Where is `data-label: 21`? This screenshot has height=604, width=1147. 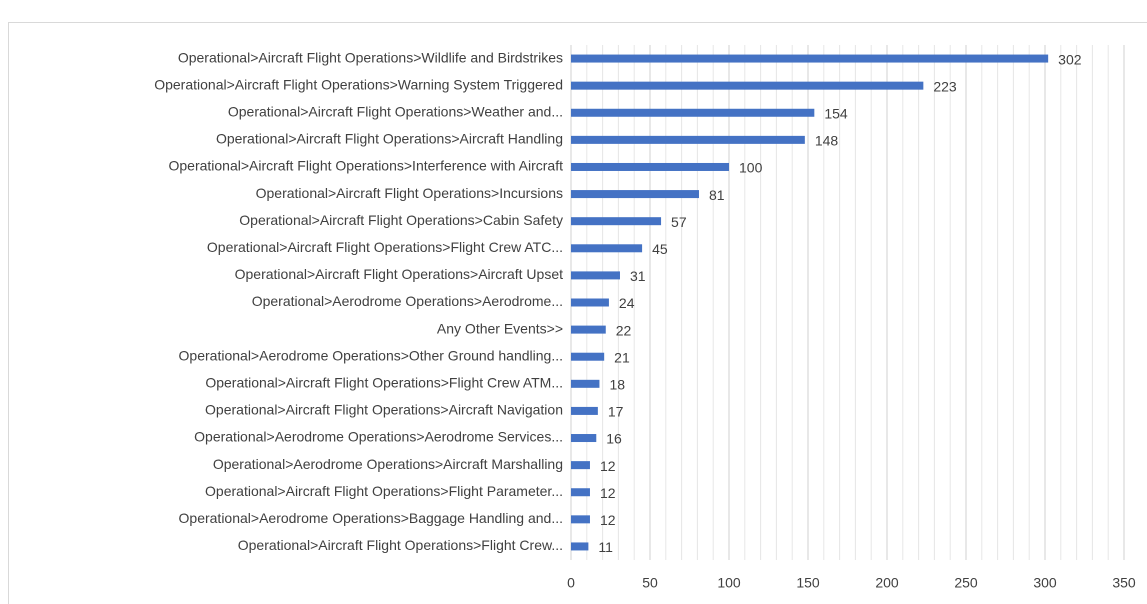
data-label: 21 is located at coordinates (622, 357).